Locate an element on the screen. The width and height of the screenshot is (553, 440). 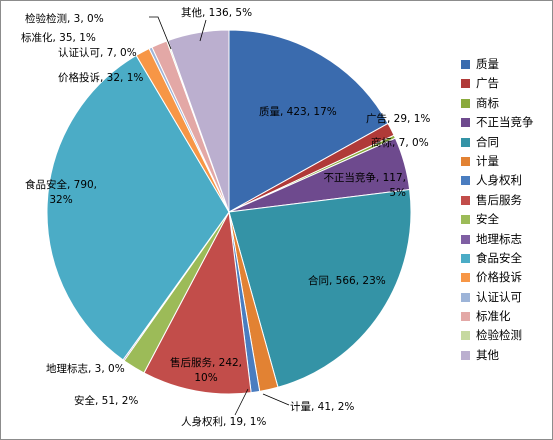
legend-item: 检验检测 is located at coordinates (502, 335).